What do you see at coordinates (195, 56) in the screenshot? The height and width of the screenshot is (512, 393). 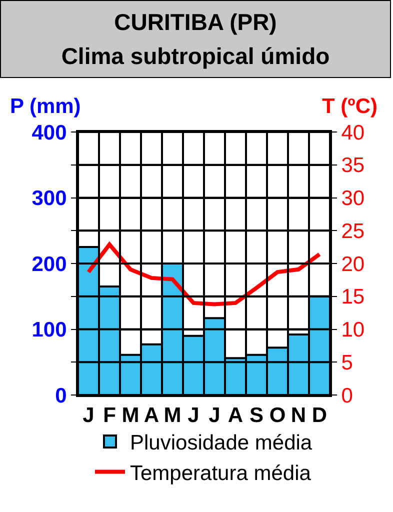 I see `chart-subtitle: Clima subtropical úmido` at bounding box center [195, 56].